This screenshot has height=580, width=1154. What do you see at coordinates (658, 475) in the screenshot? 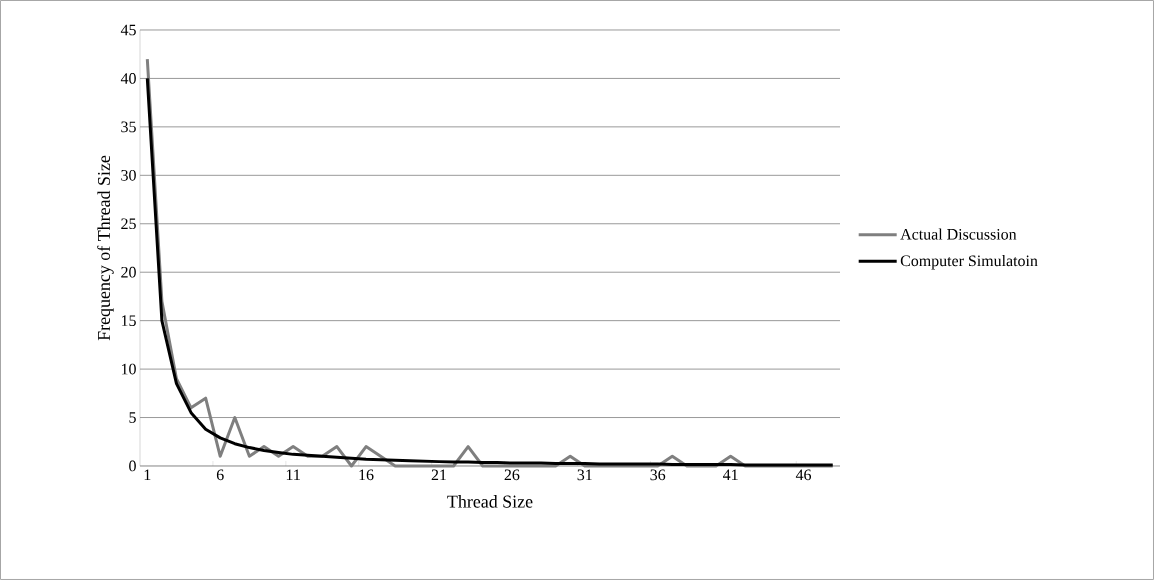
I see `x-tick-label: 36` at bounding box center [658, 475].